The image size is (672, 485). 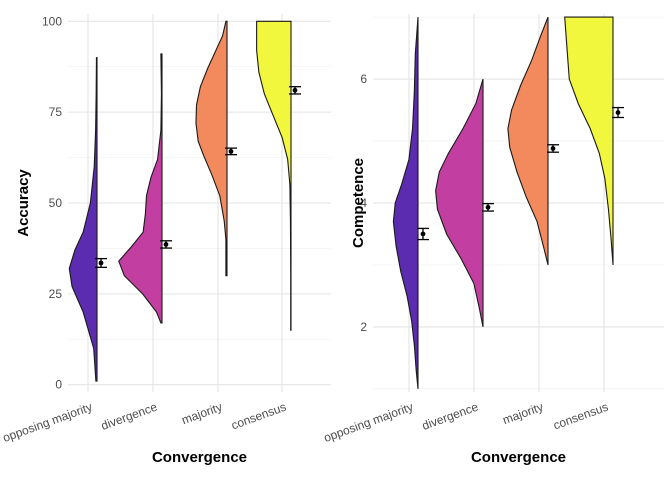 I want to click on y-tick-label: 4, so click(x=363, y=203).